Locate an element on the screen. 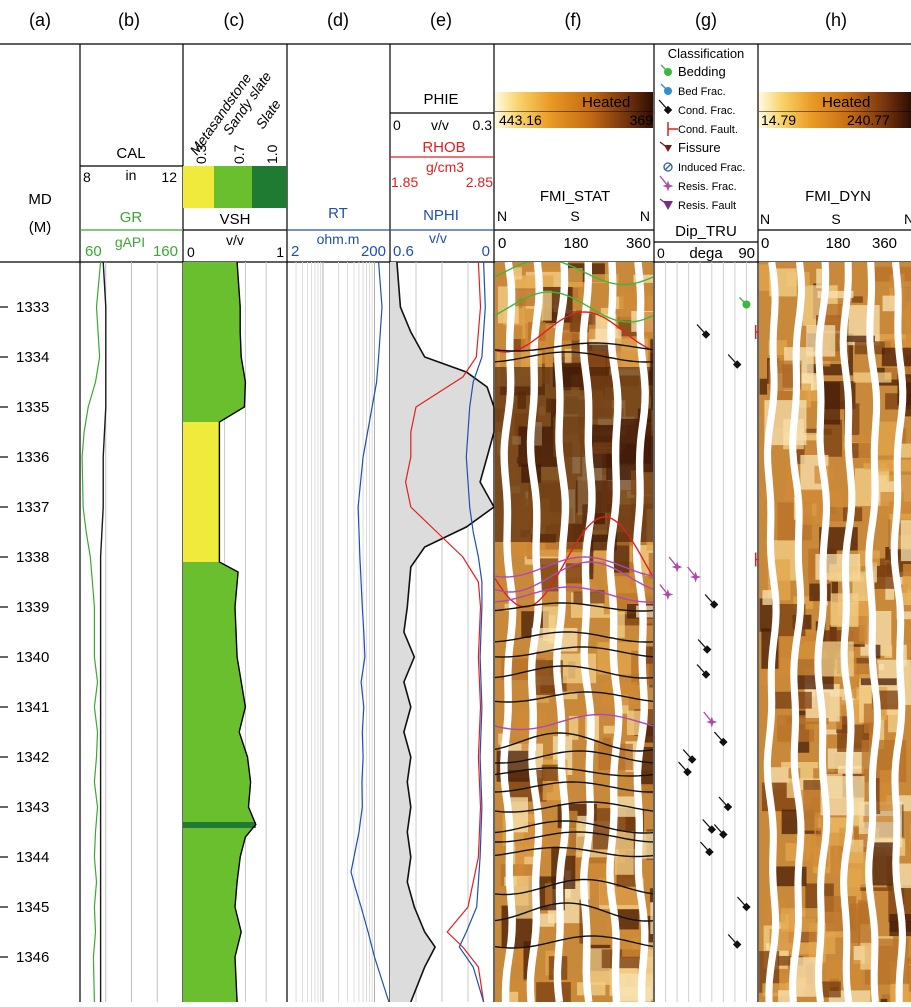 This screenshot has height=1007, width=911. track-b-gr-cal is located at coordinates (94, 632).